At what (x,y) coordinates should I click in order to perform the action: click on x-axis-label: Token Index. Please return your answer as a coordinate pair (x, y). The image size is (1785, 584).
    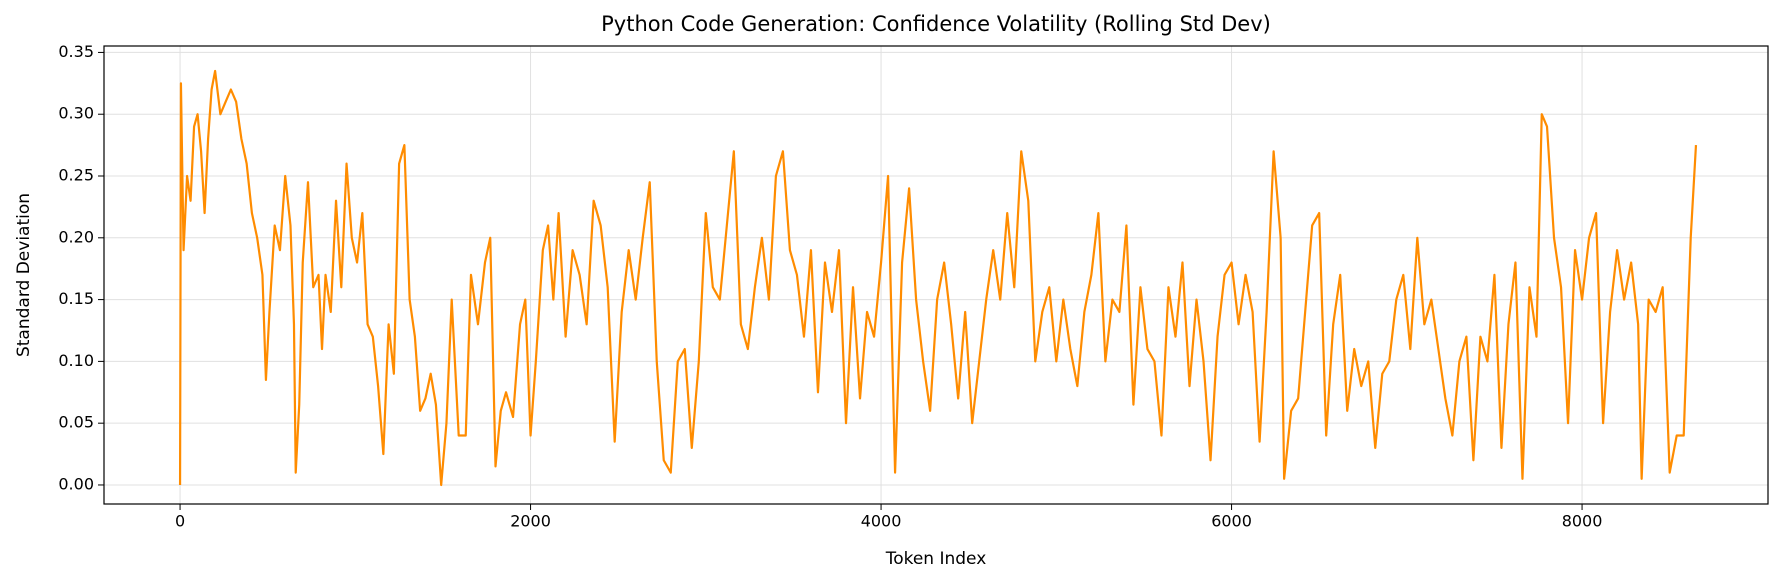
    Looking at the image, I should click on (936, 559).